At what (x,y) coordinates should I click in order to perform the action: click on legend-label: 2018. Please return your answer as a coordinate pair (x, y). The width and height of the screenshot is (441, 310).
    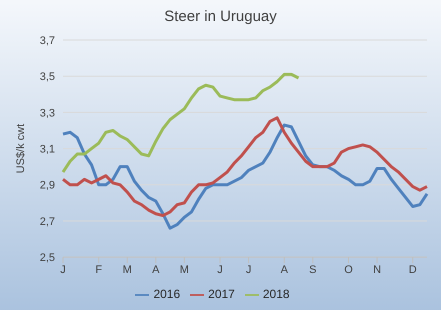
    Looking at the image, I should click on (276, 294).